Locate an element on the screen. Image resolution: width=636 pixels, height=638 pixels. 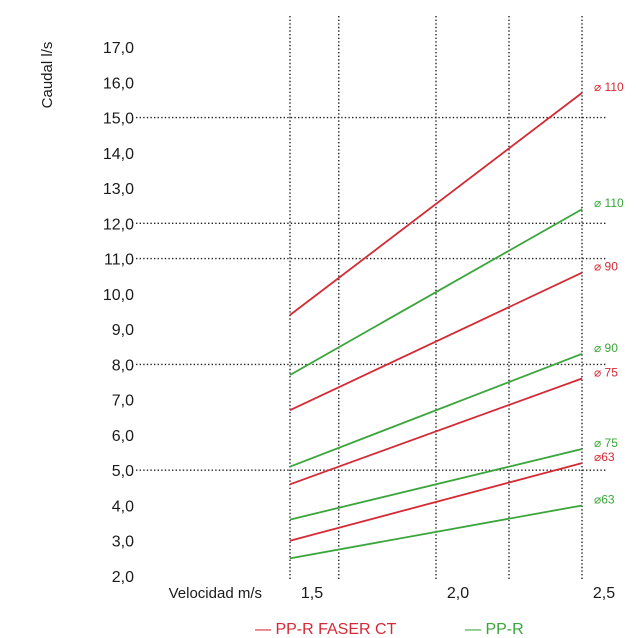
x-tick-label: 2,0 is located at coordinates (458, 593).